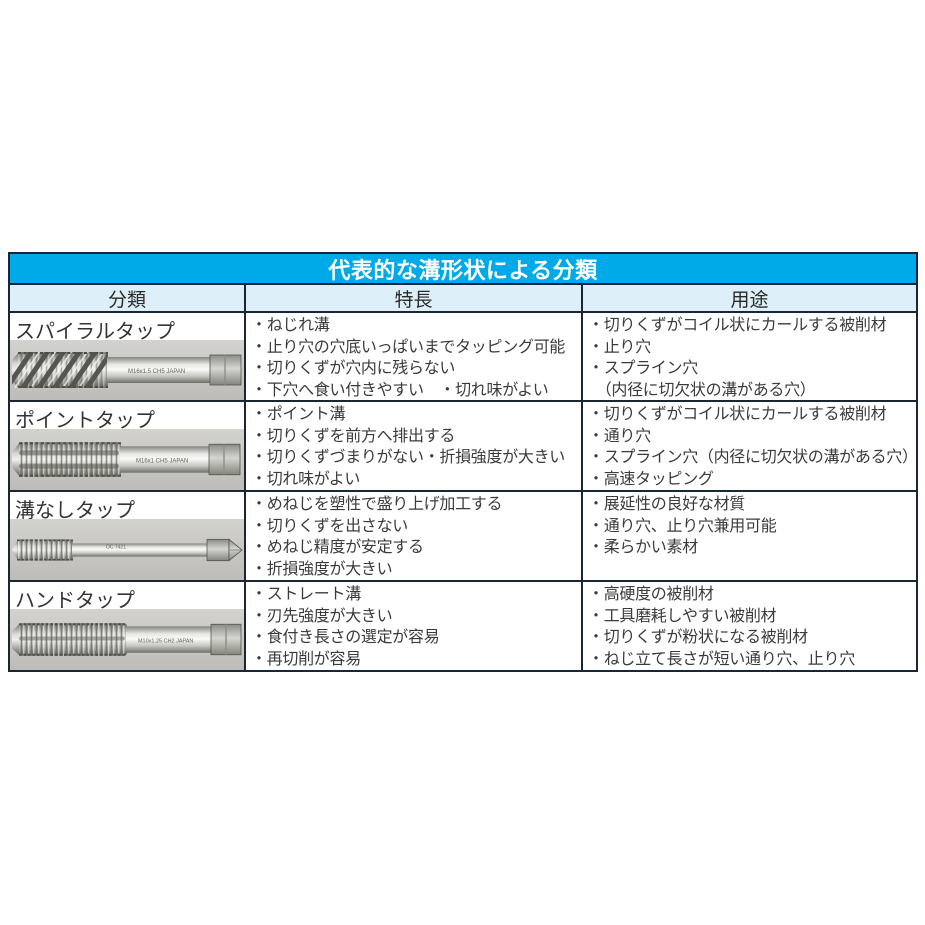 This screenshot has width=925, height=925. I want to click on text-line: ・刃先強度が大きい, so click(322, 616).